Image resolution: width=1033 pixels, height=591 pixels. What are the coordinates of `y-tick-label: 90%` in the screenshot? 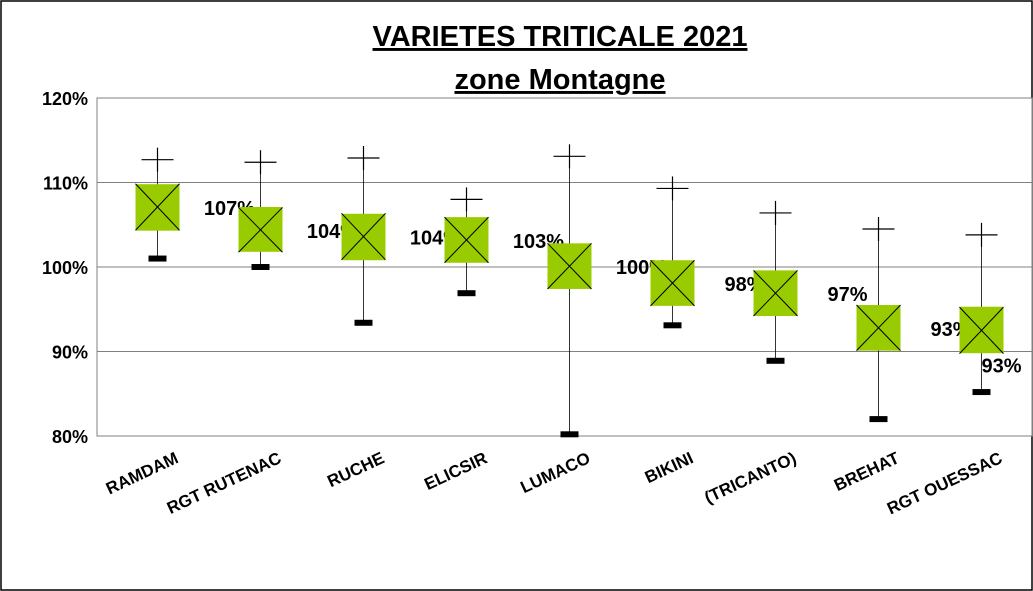 It's located at (70, 353).